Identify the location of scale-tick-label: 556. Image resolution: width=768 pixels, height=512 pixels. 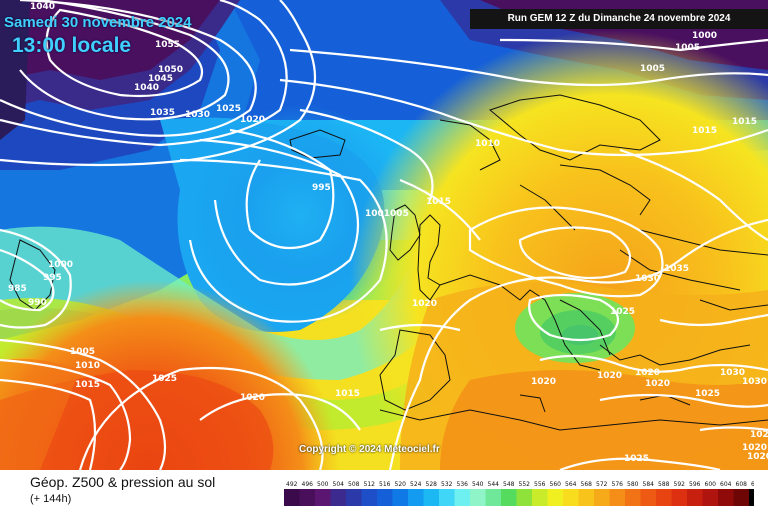
(540, 484).